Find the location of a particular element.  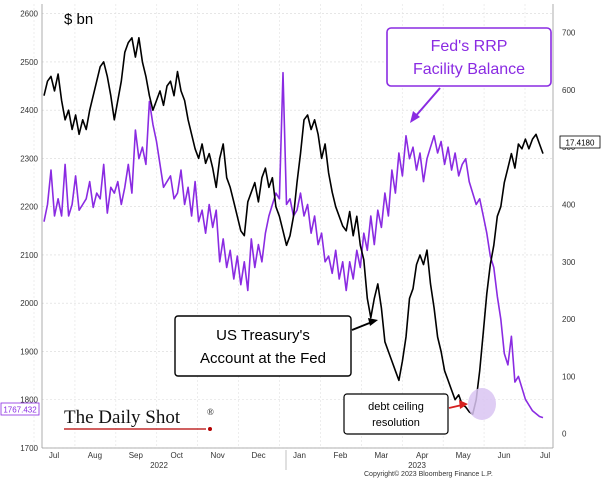

x-tick-label: Apr is located at coordinates (422, 455).